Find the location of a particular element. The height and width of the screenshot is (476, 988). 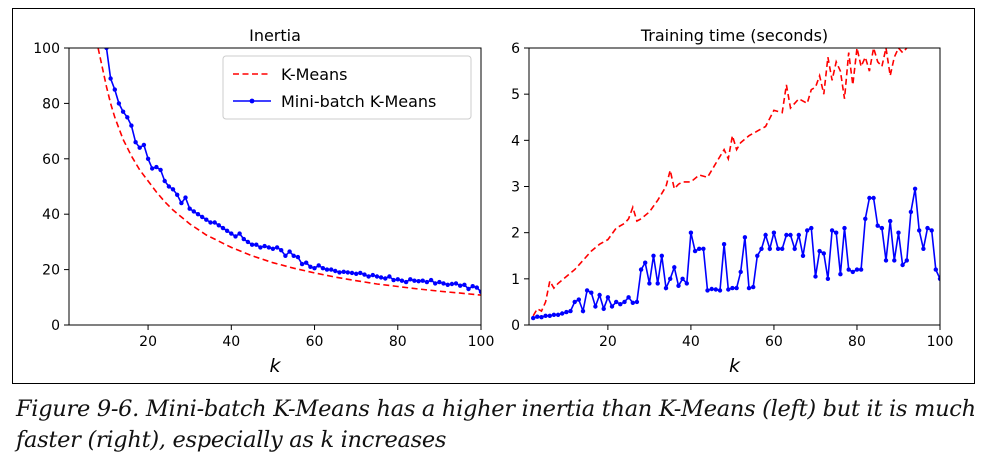

time-xtick-label: 100 is located at coordinates (940, 342).